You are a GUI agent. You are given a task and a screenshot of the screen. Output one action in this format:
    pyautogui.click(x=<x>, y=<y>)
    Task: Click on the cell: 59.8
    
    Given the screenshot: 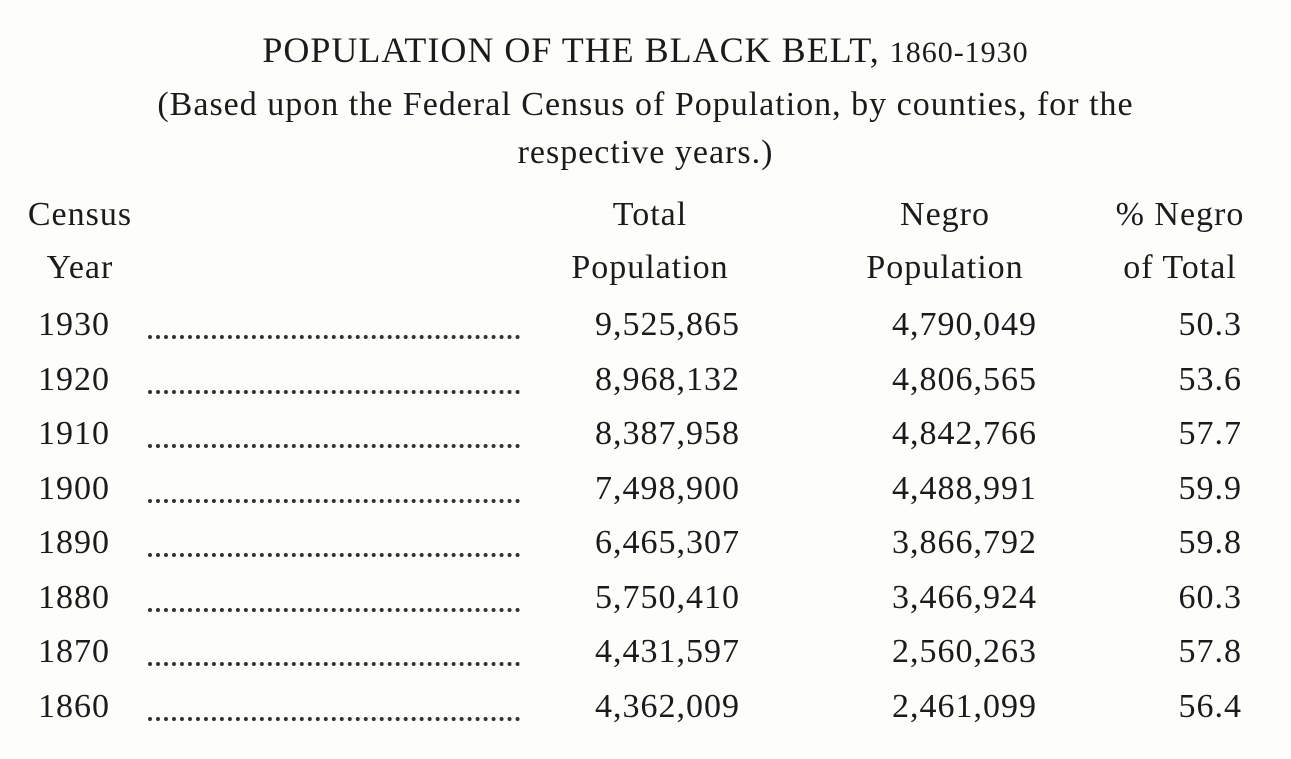 What is the action you would take?
    pyautogui.click(x=1210, y=542)
    